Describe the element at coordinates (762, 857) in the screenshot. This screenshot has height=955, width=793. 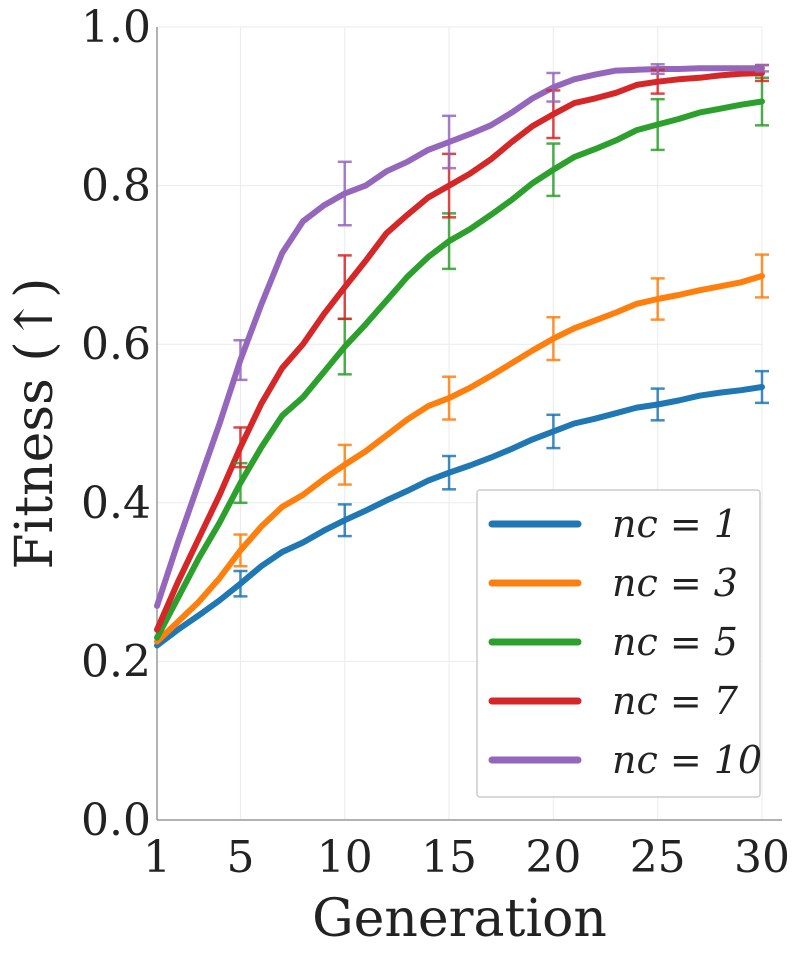
I see `x-tick-label: 30` at that location.